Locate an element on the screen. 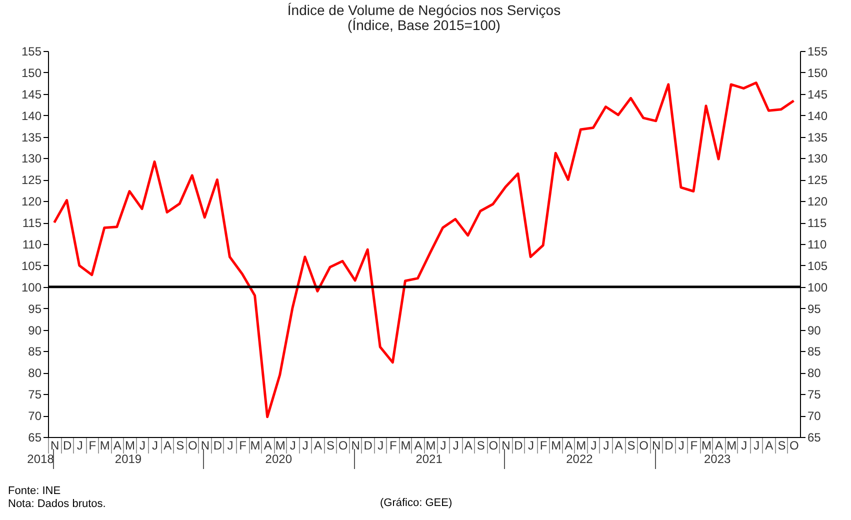  y-tick-label: 125 is located at coordinates (31, 180).